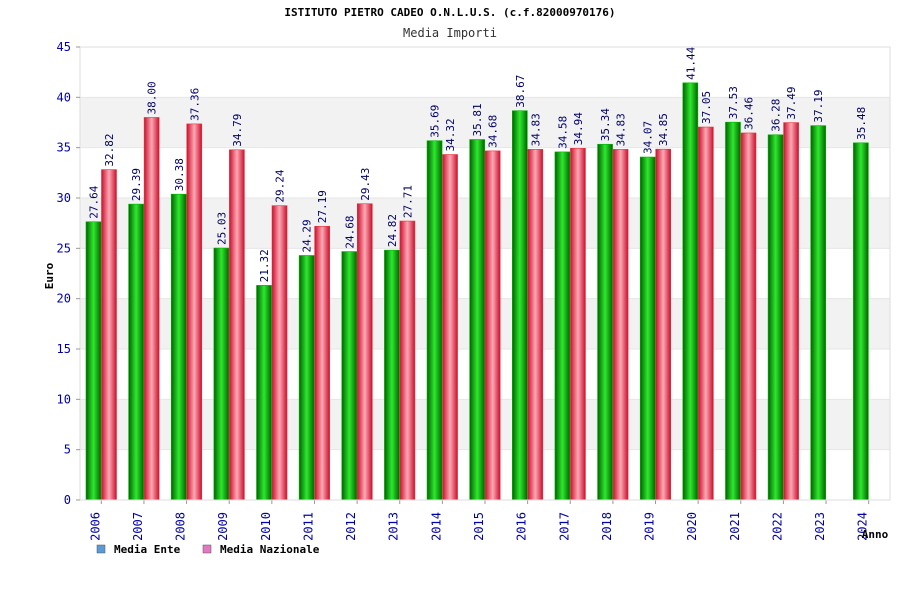 The image size is (900, 600). I want to click on value-label-ente-2019: 34.07, so click(648, 137).